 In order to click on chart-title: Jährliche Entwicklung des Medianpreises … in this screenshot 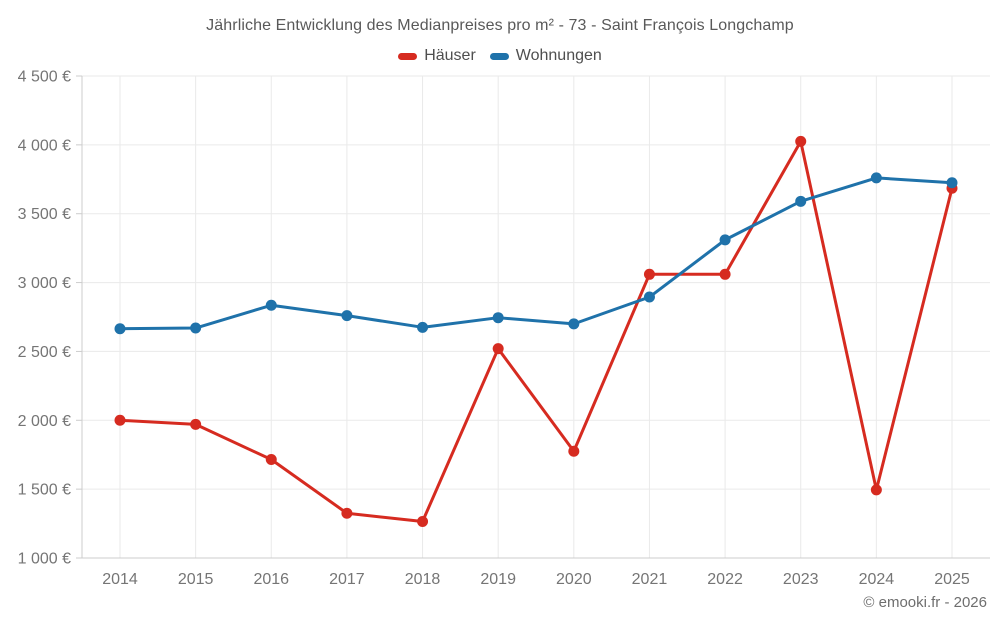, I will do `click(500, 25)`.